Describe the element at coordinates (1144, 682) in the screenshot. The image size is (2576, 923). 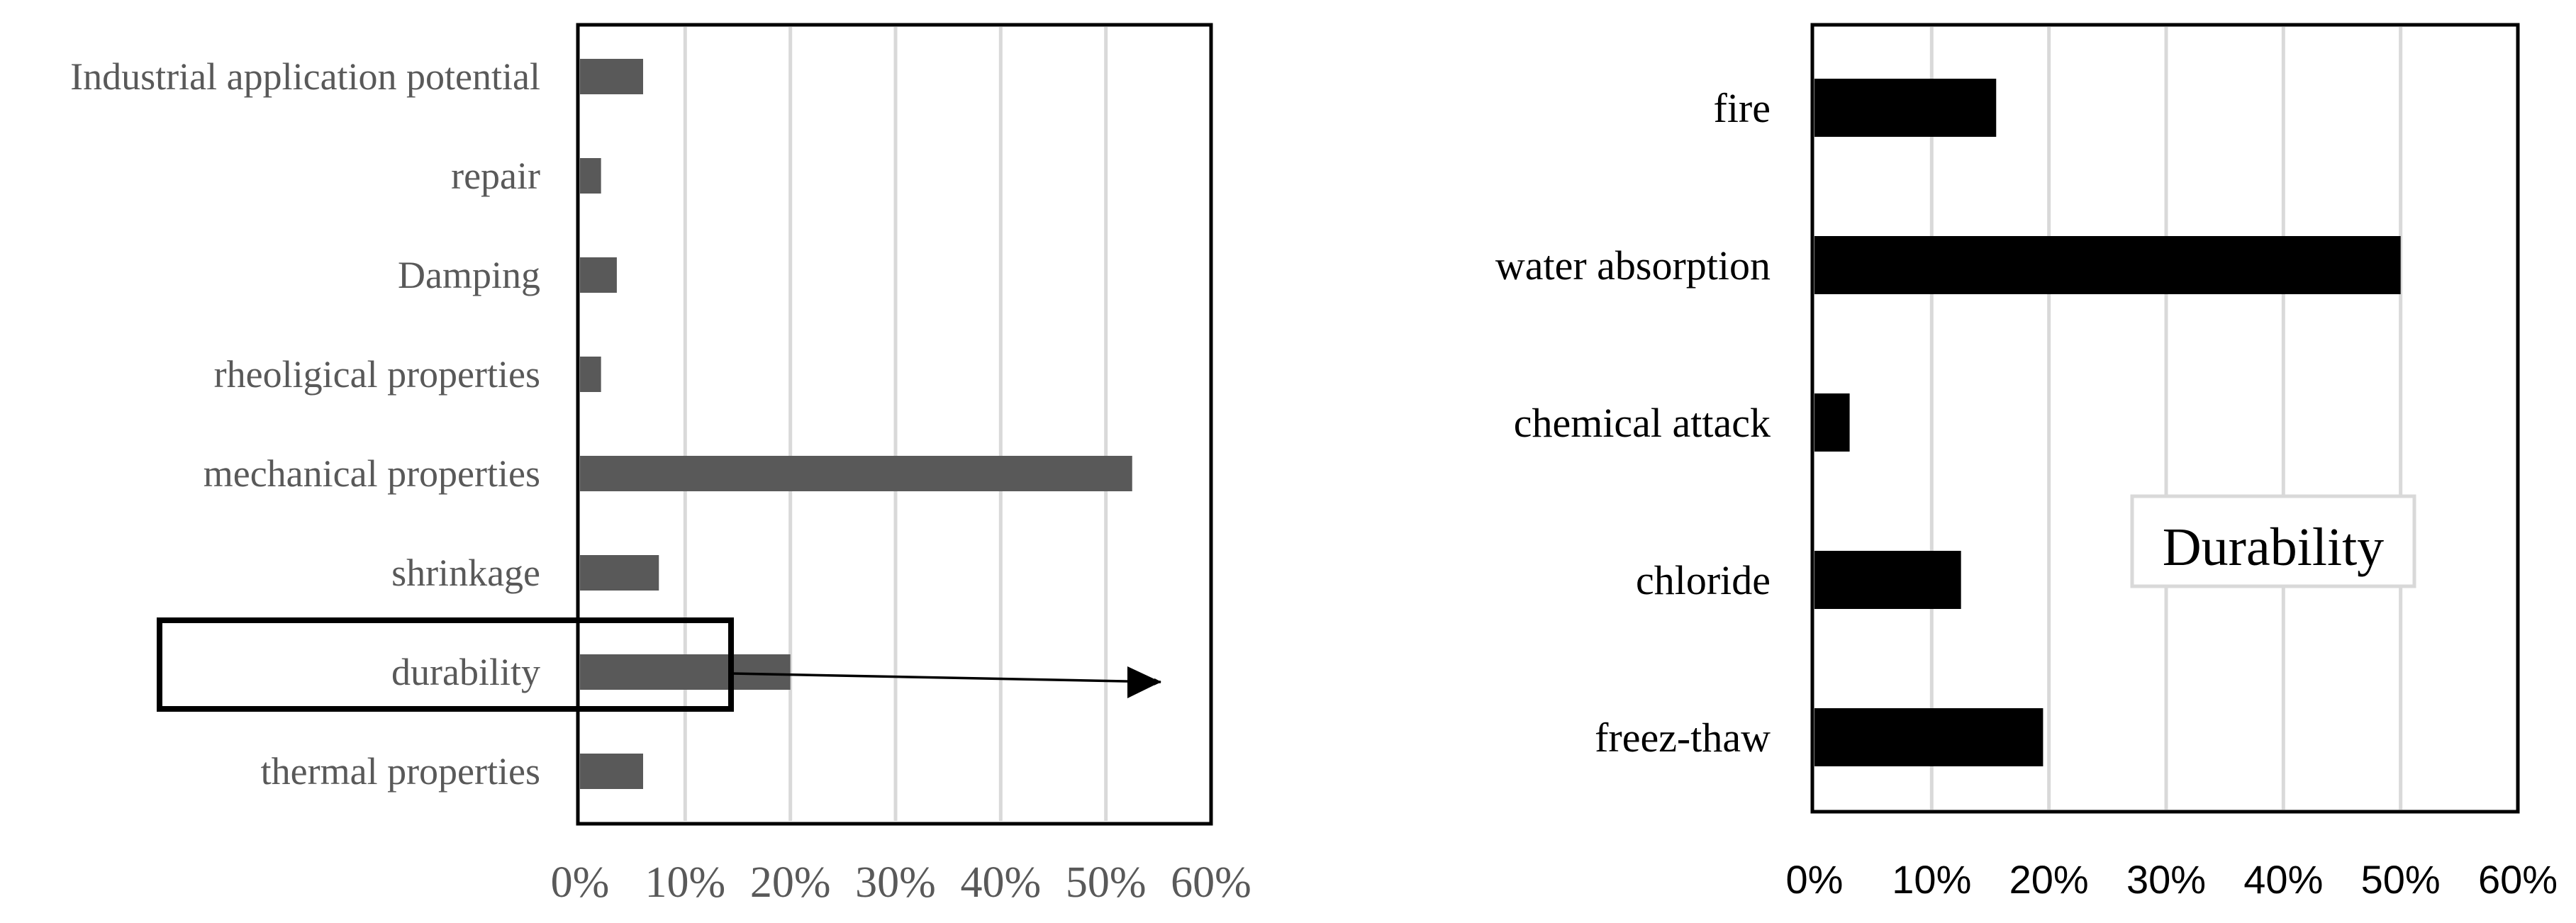
I see `arrowhead-icon` at that location.